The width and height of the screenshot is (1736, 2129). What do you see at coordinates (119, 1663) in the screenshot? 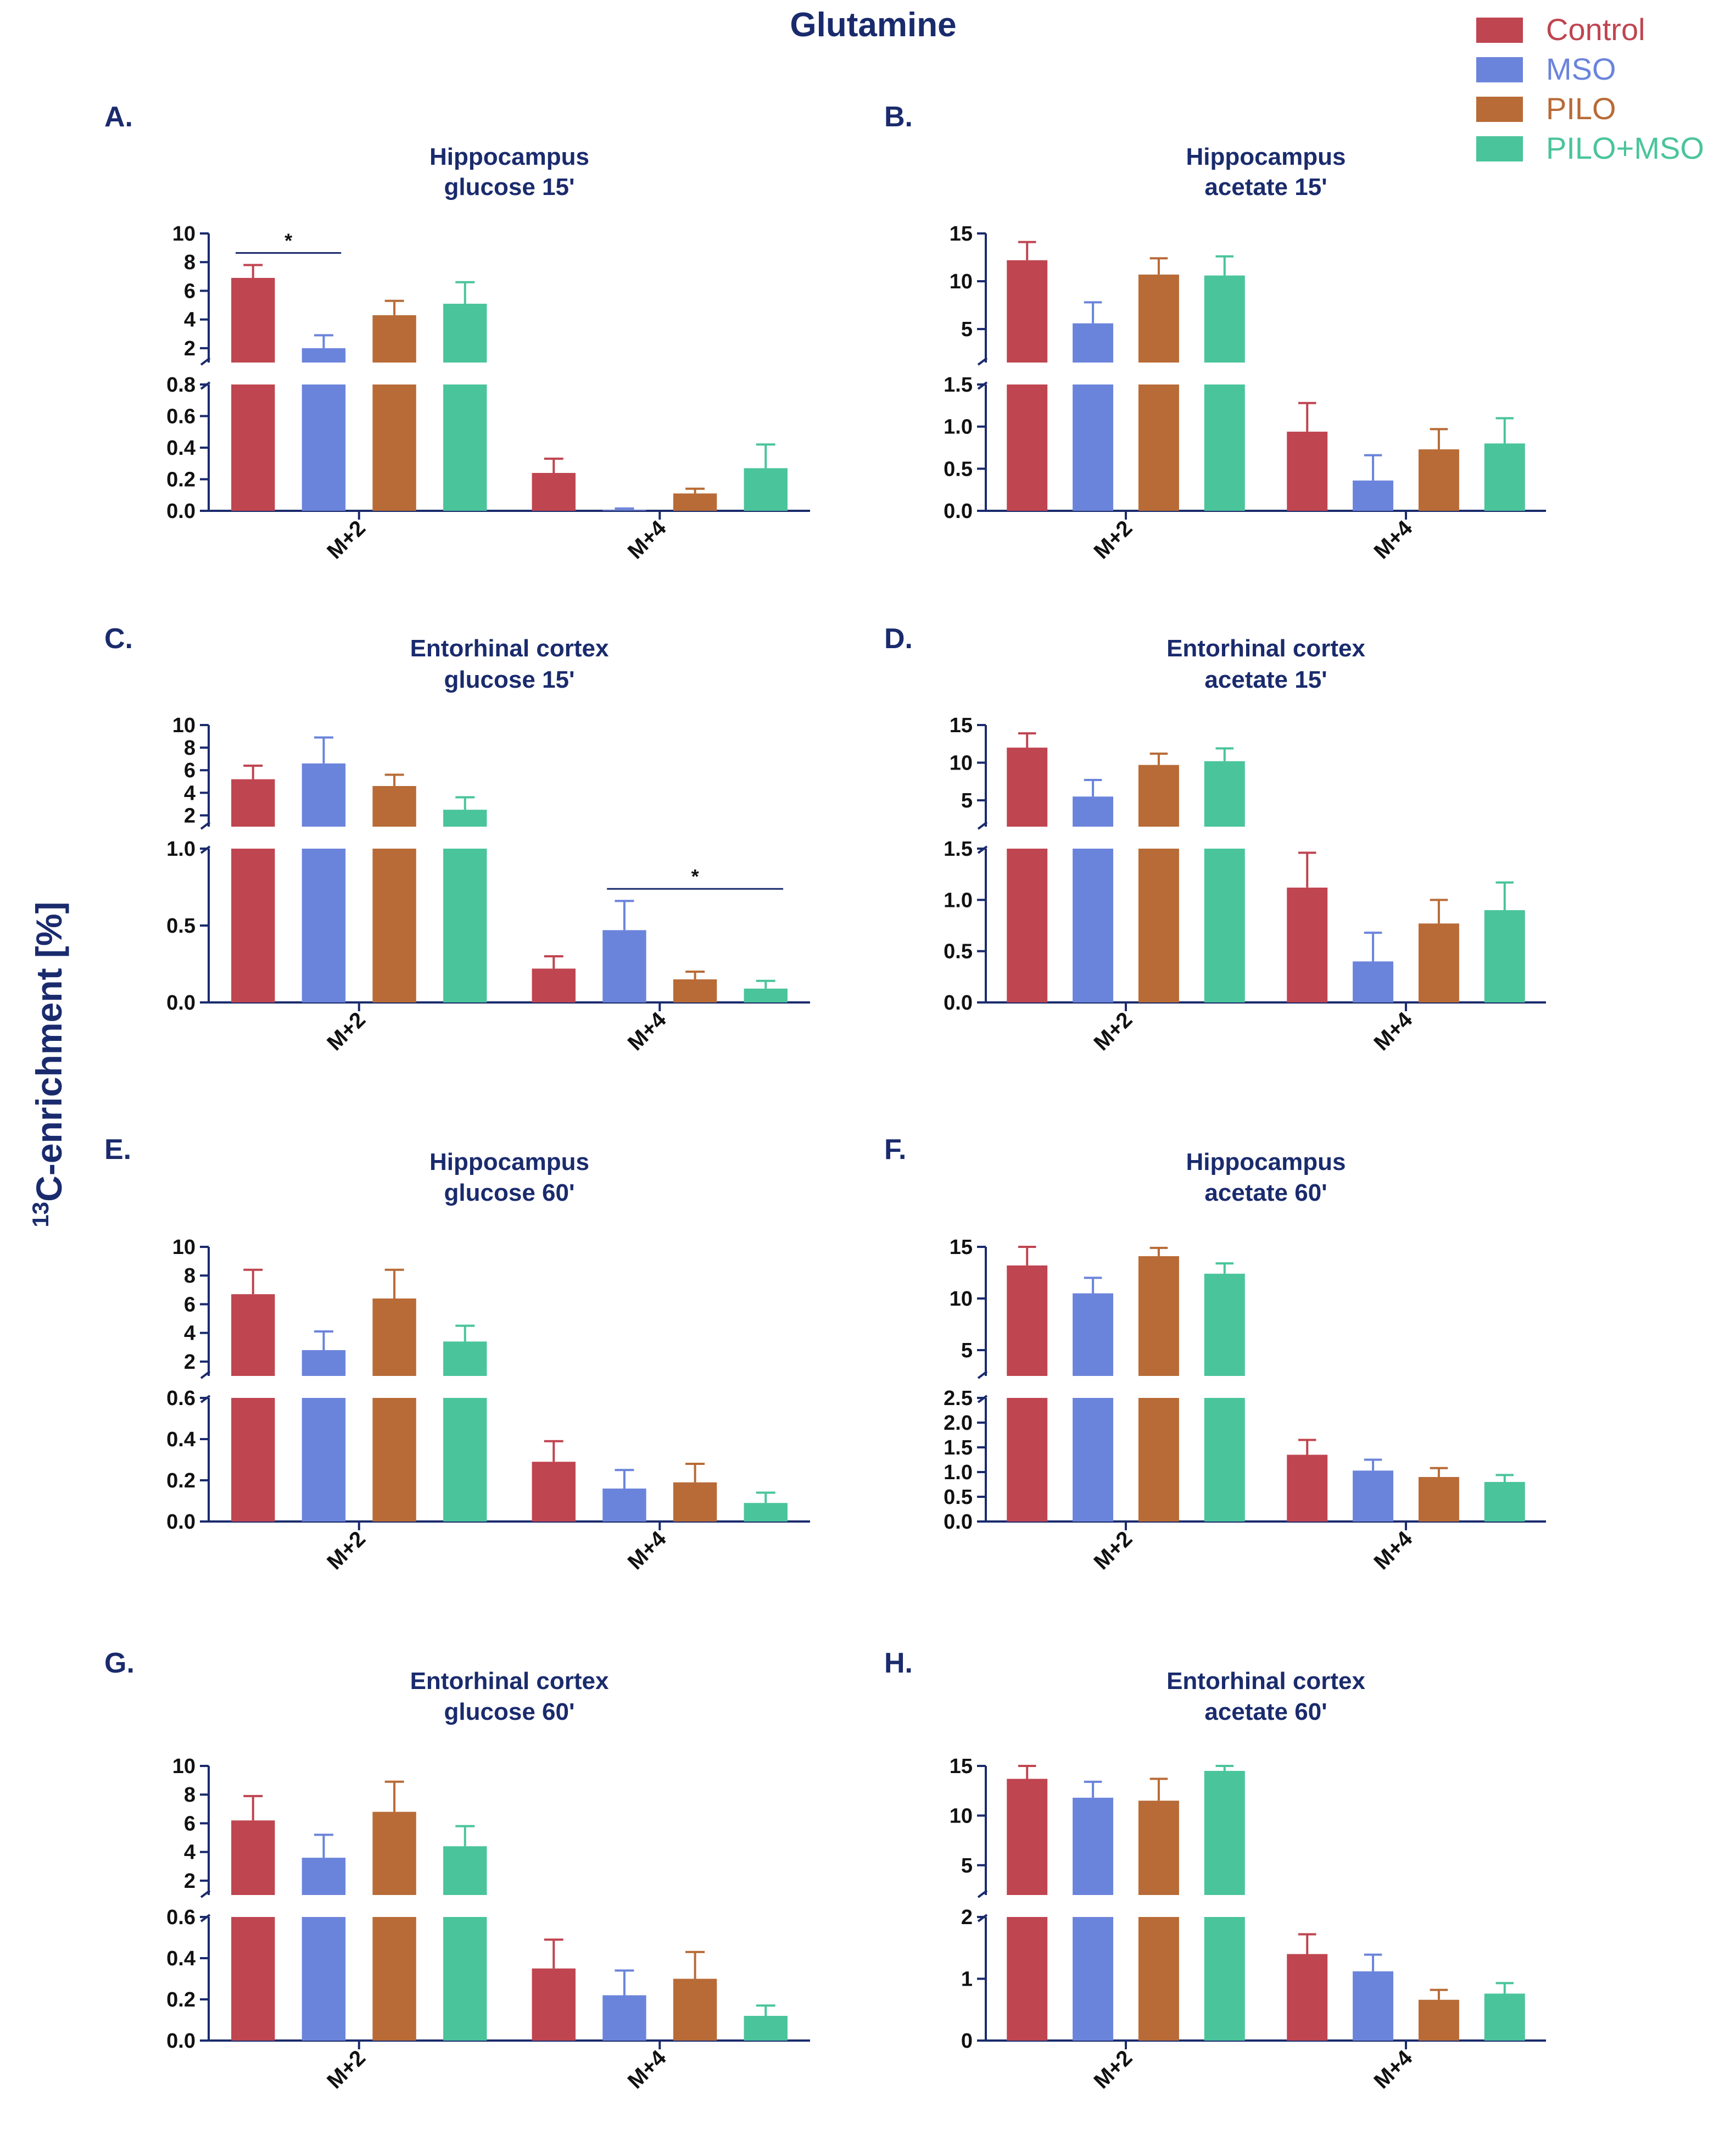
I see `panel-label: G.` at bounding box center [119, 1663].